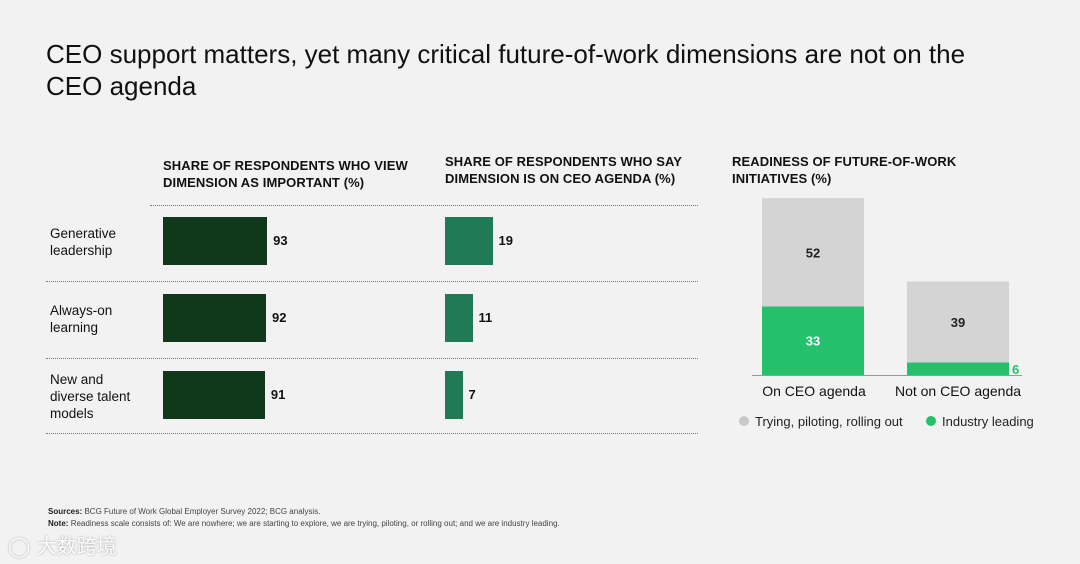 The width and height of the screenshot is (1080, 564). Describe the element at coordinates (90, 396) in the screenshot. I see `row-label-new-diverse-talent: New and diverse talent models` at that location.